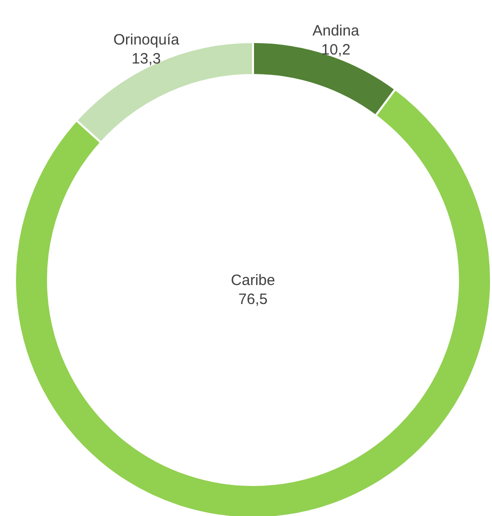 This screenshot has height=516, width=492. Describe the element at coordinates (253, 299) in the screenshot. I see `data-label: 76,5` at that location.